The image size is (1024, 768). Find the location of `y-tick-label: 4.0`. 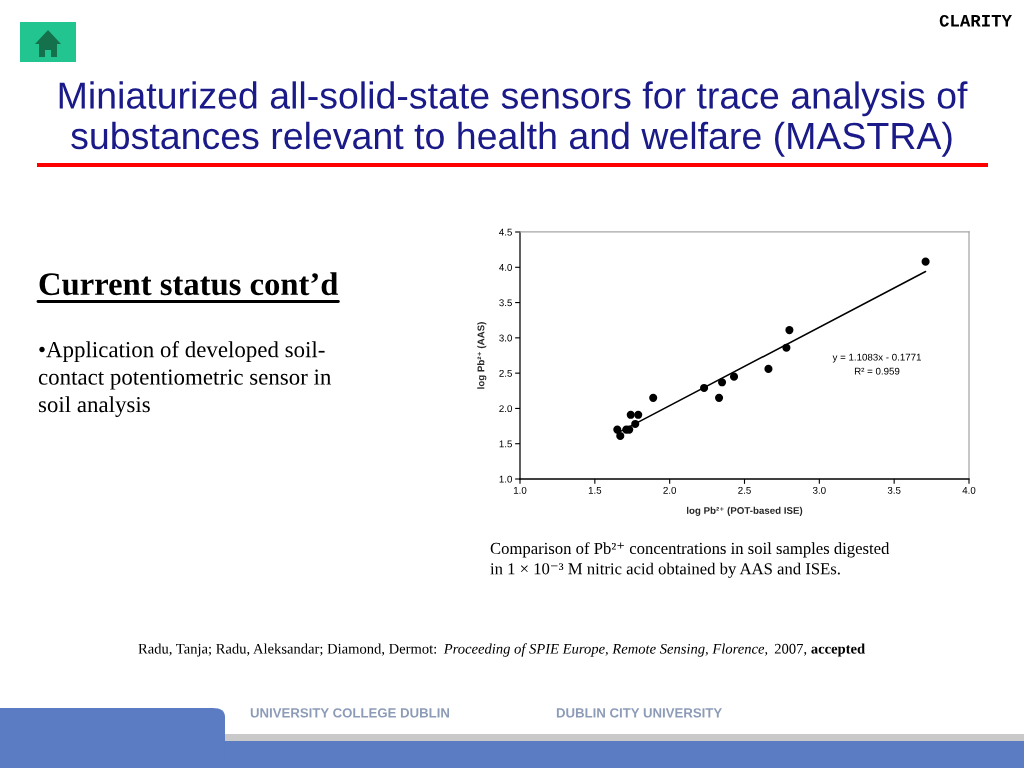

y-tick-label: 4.0 is located at coordinates (505, 267).